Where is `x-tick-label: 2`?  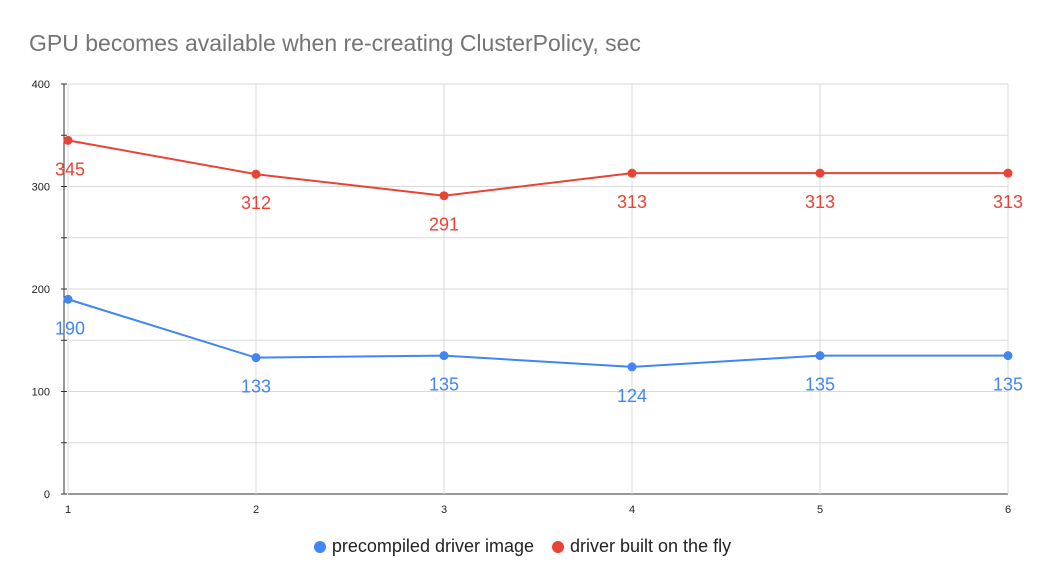 x-tick-label: 2 is located at coordinates (256, 510).